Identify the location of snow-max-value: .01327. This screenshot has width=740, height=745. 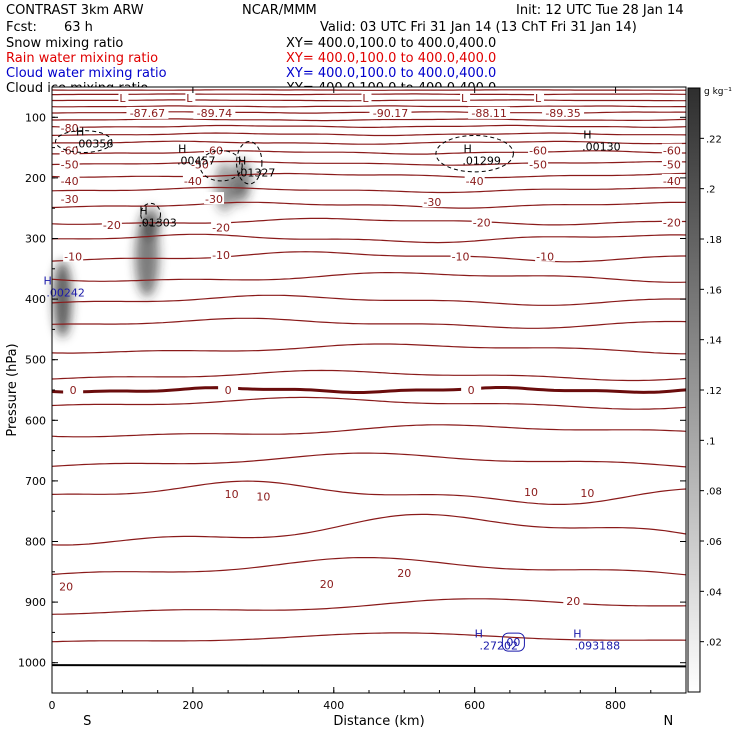
(256, 173).